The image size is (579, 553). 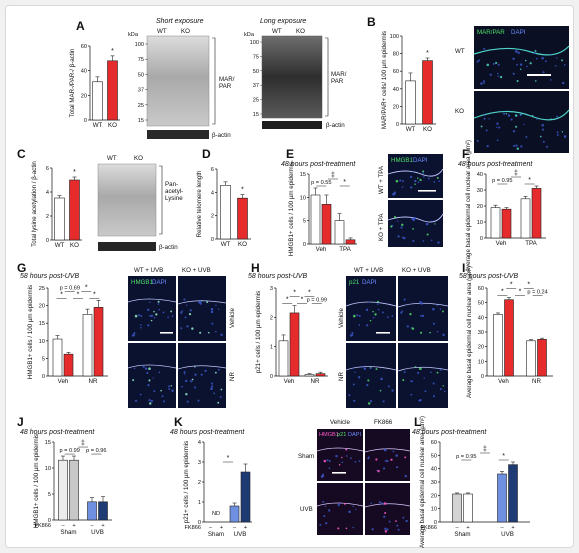 I want to click on significance-label: ‡, so click(x=485, y=449).